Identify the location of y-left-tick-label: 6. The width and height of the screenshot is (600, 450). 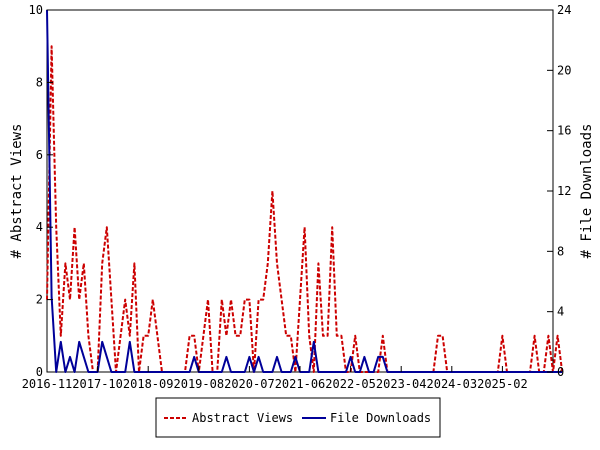
(39, 155).